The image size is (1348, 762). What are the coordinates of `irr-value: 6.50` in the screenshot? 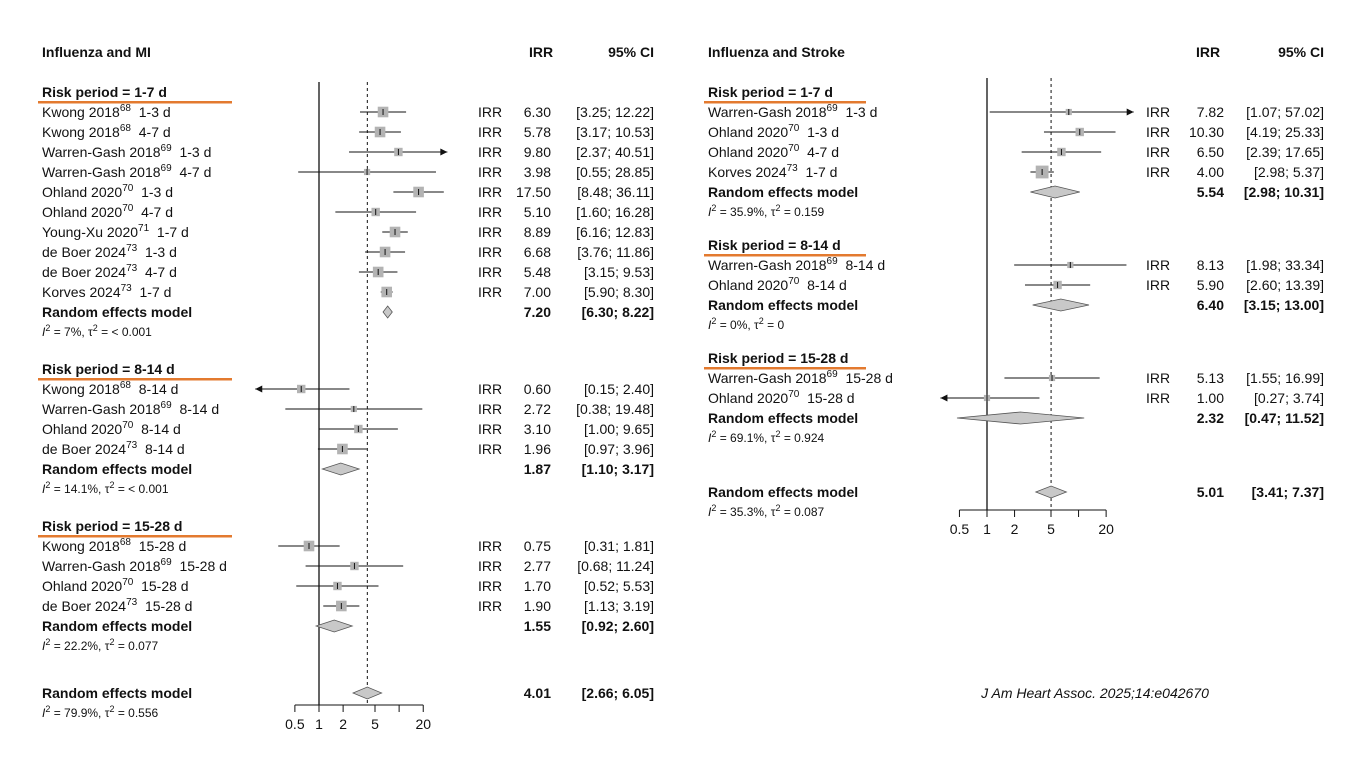 It's located at (1210, 152).